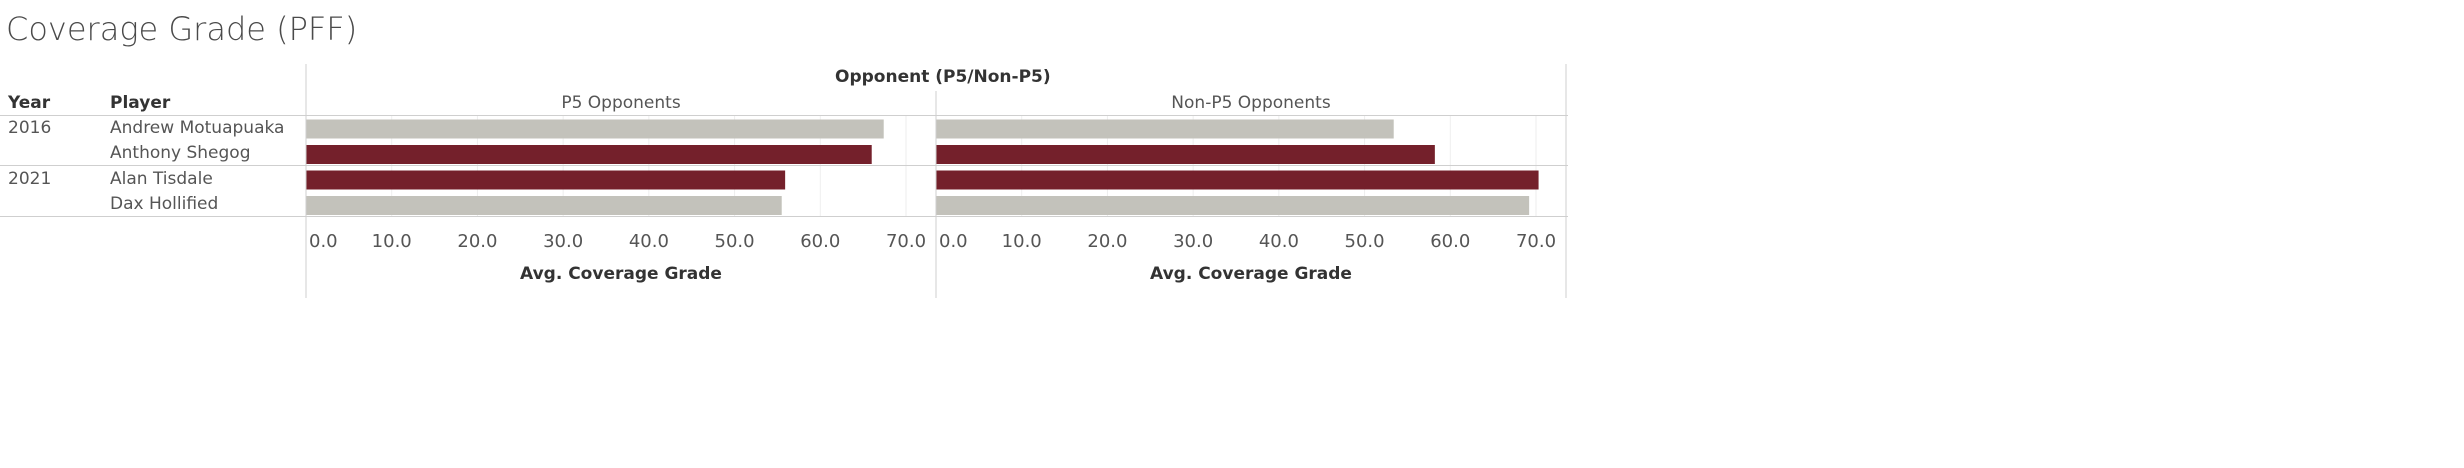  What do you see at coordinates (182, 29) in the screenshot?
I see `chart-title: Coverage Grade (PFF)` at bounding box center [182, 29].